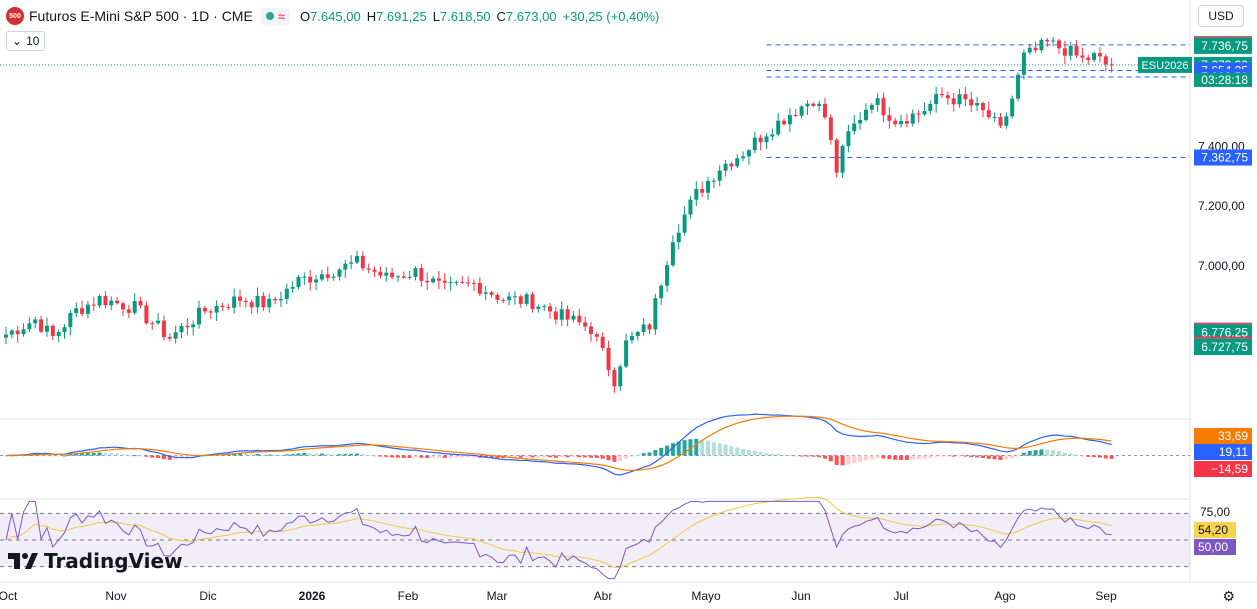 The height and width of the screenshot is (609, 1257). Describe the element at coordinates (33, 41) in the screenshot. I see `indicator-count: 10` at that location.